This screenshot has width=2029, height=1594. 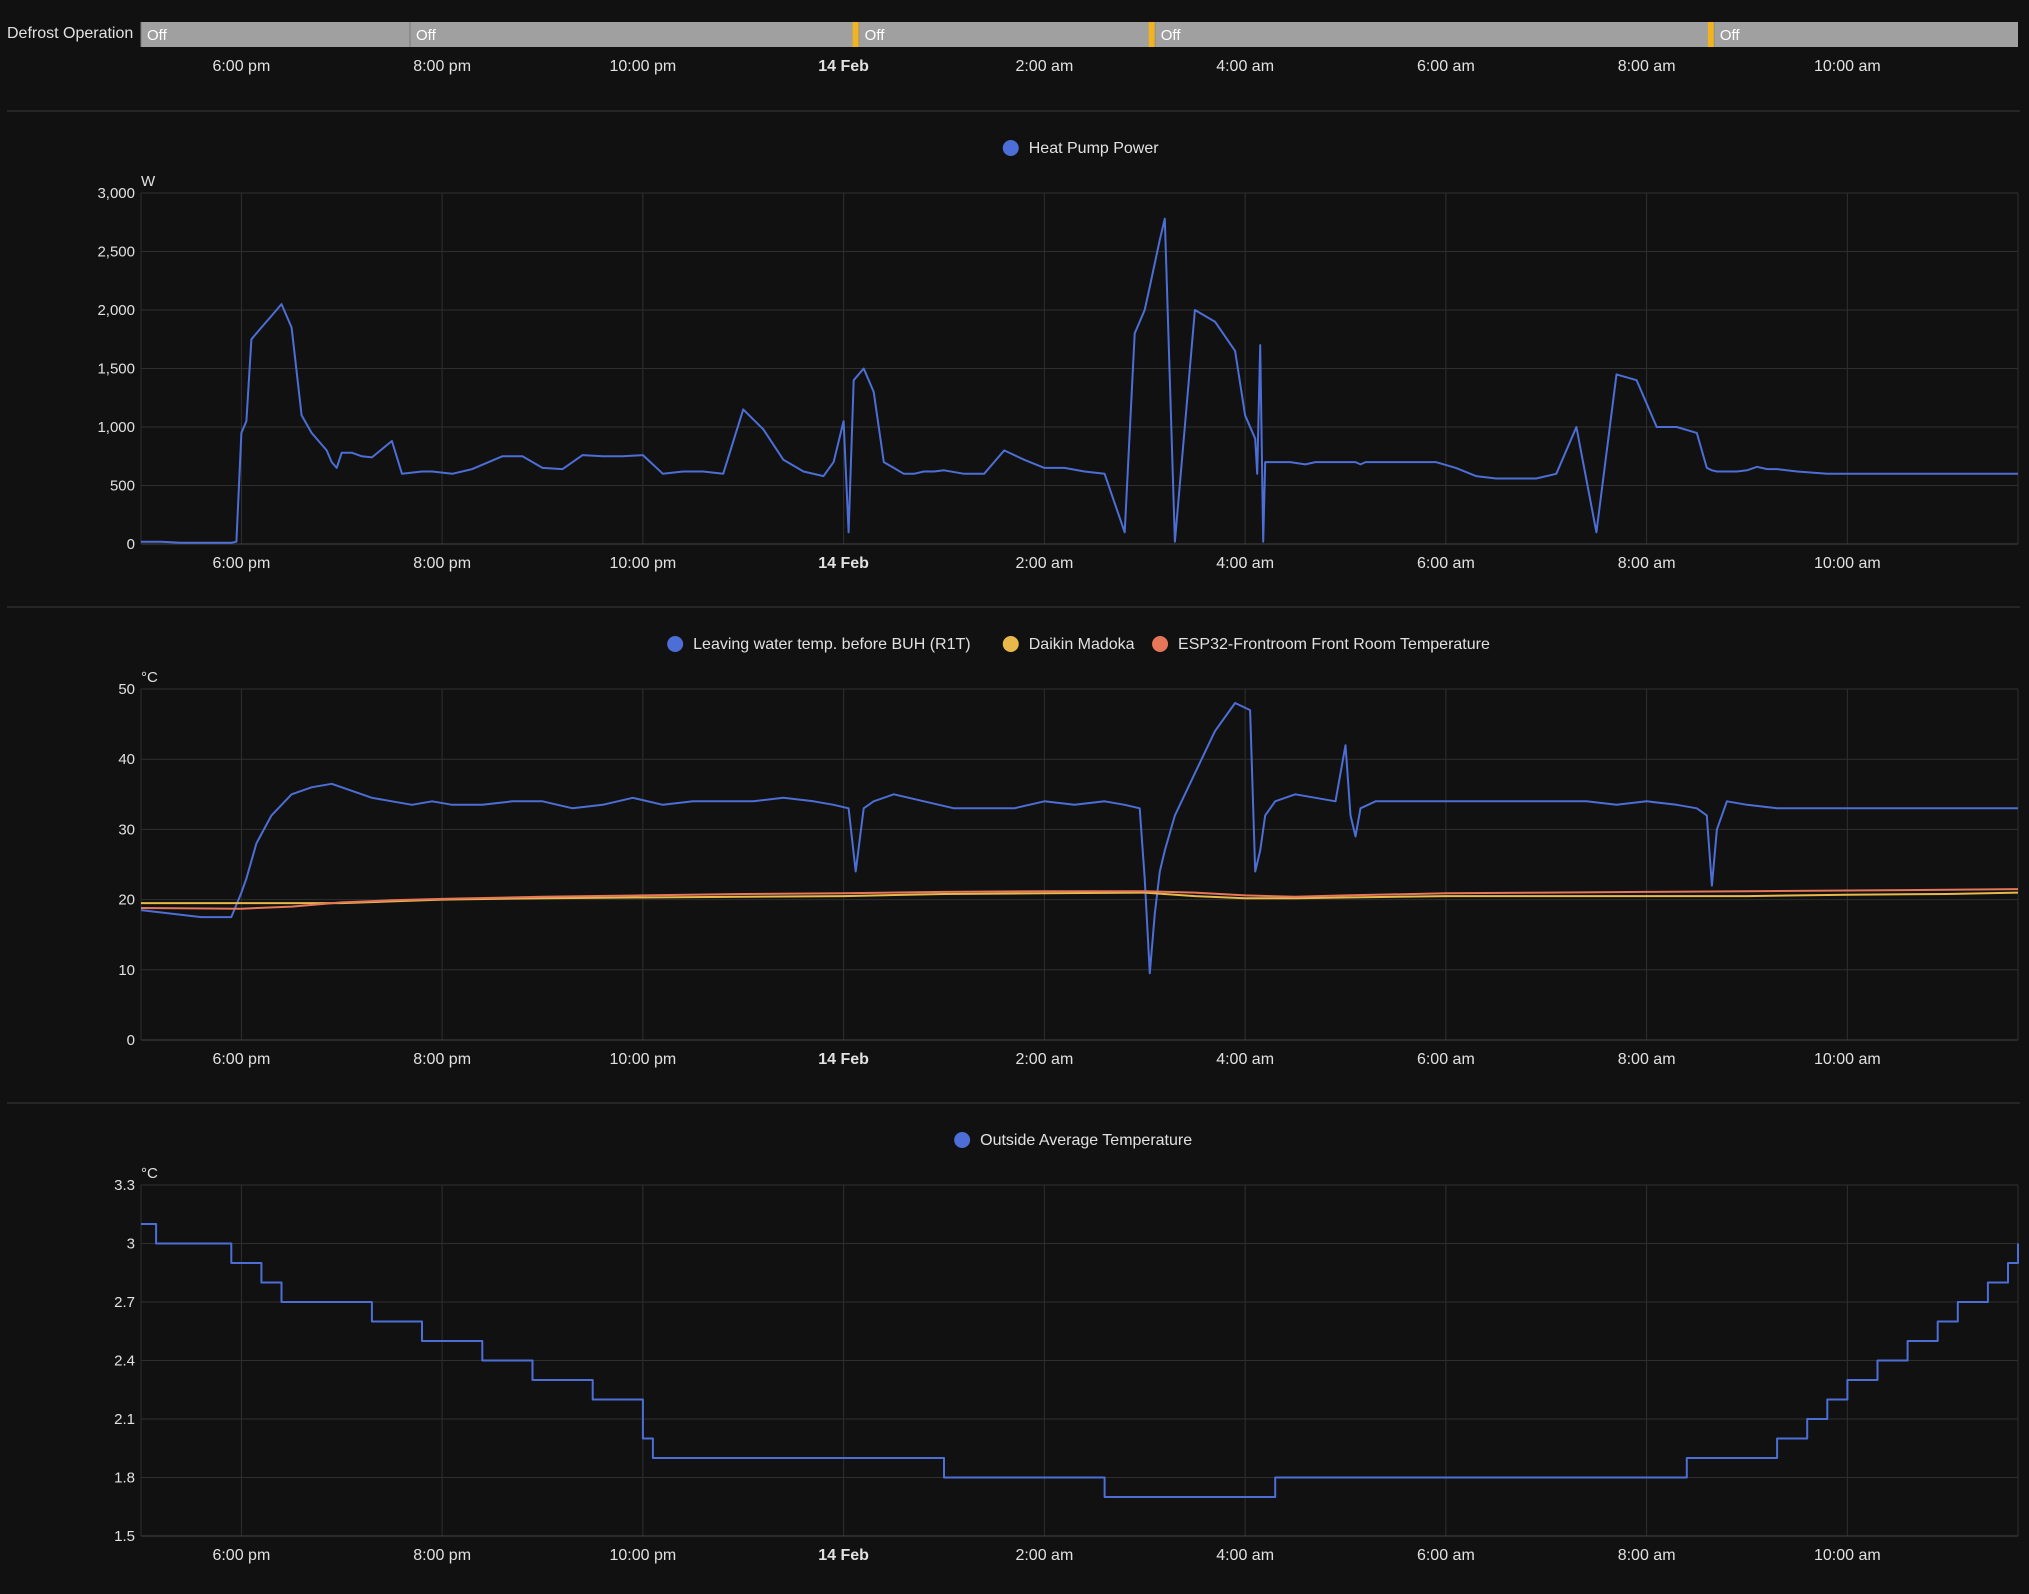 I want to click on y-tick-label: 10, so click(x=126, y=970).